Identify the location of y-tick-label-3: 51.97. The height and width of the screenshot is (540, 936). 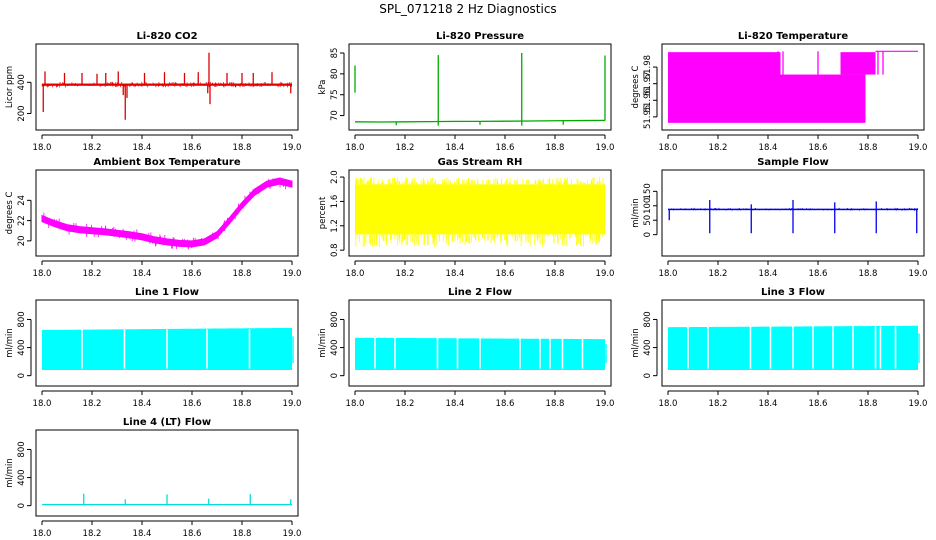
(648, 84).